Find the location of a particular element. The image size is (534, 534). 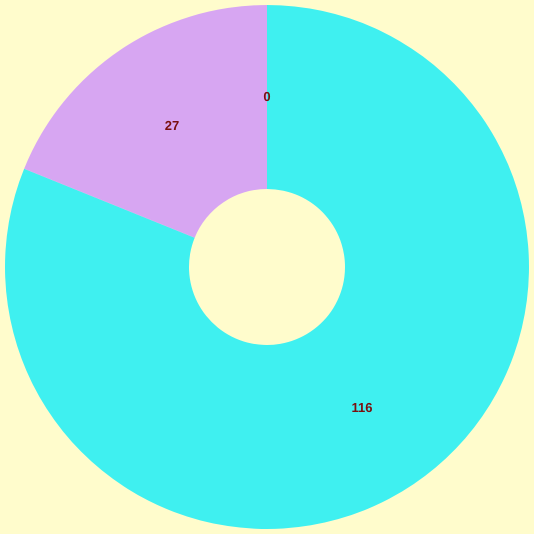

data-label: 116 is located at coordinates (362, 407).